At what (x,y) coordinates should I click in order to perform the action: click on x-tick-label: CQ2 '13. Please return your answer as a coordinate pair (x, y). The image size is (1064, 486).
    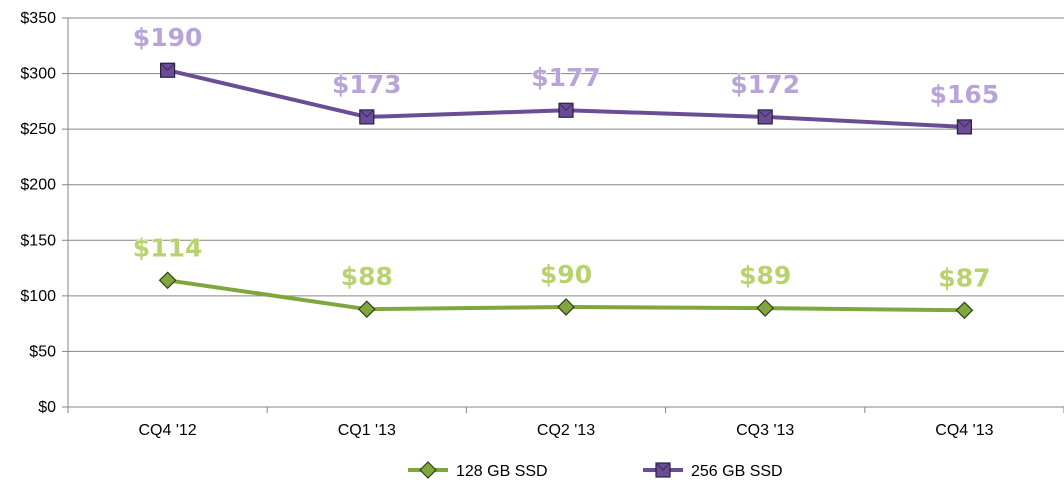
    Looking at the image, I should click on (566, 430).